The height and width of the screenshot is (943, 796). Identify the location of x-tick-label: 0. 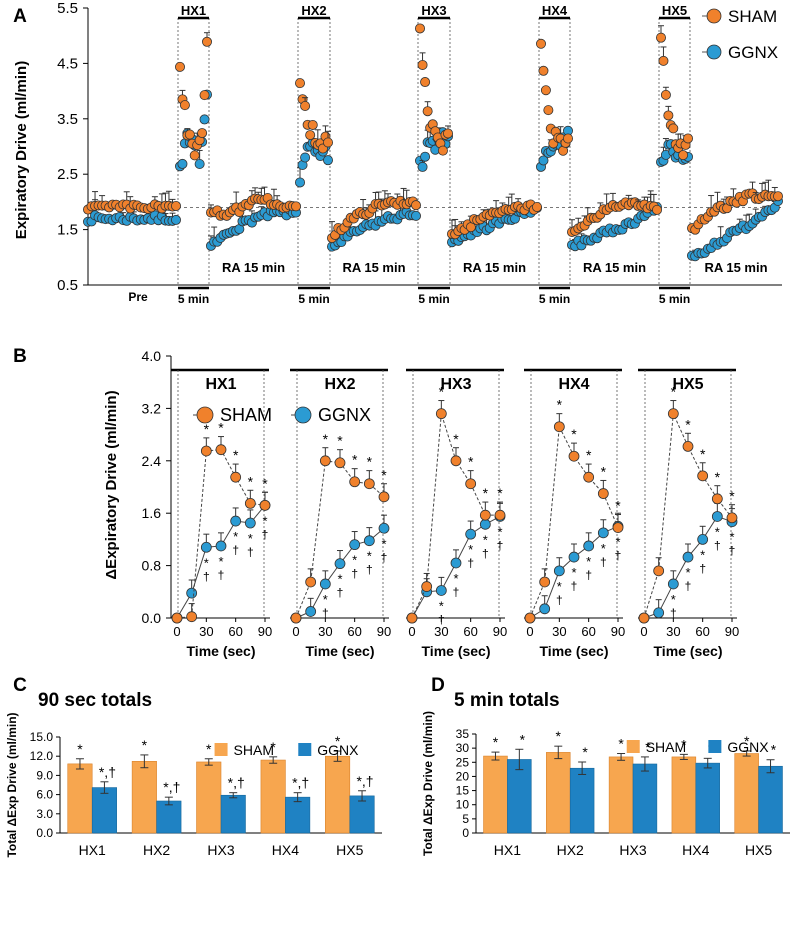
(176, 631).